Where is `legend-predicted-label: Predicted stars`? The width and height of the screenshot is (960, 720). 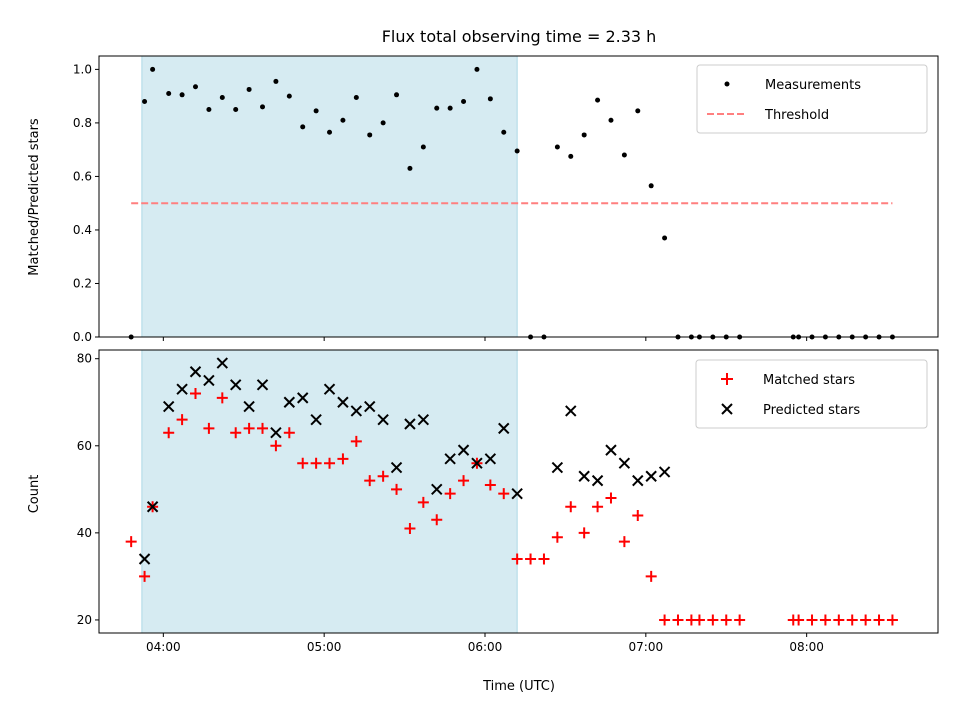 legend-predicted-label: Predicted stars is located at coordinates (811, 410).